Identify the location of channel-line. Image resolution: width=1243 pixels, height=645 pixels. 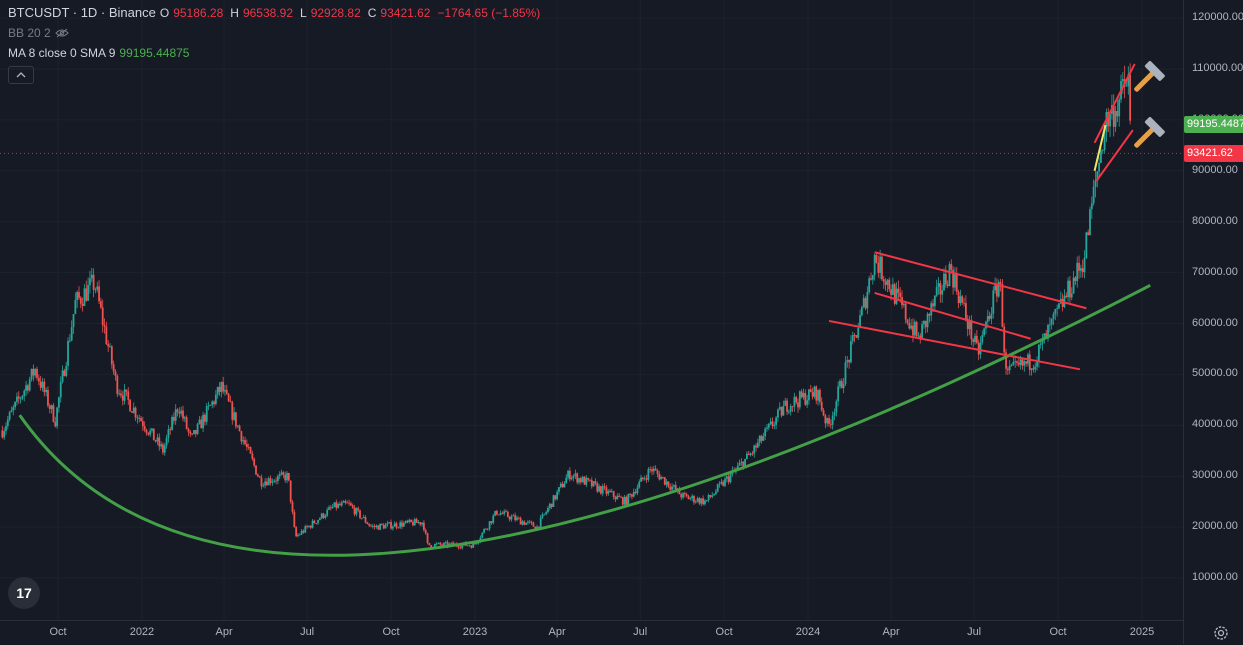
(954, 345).